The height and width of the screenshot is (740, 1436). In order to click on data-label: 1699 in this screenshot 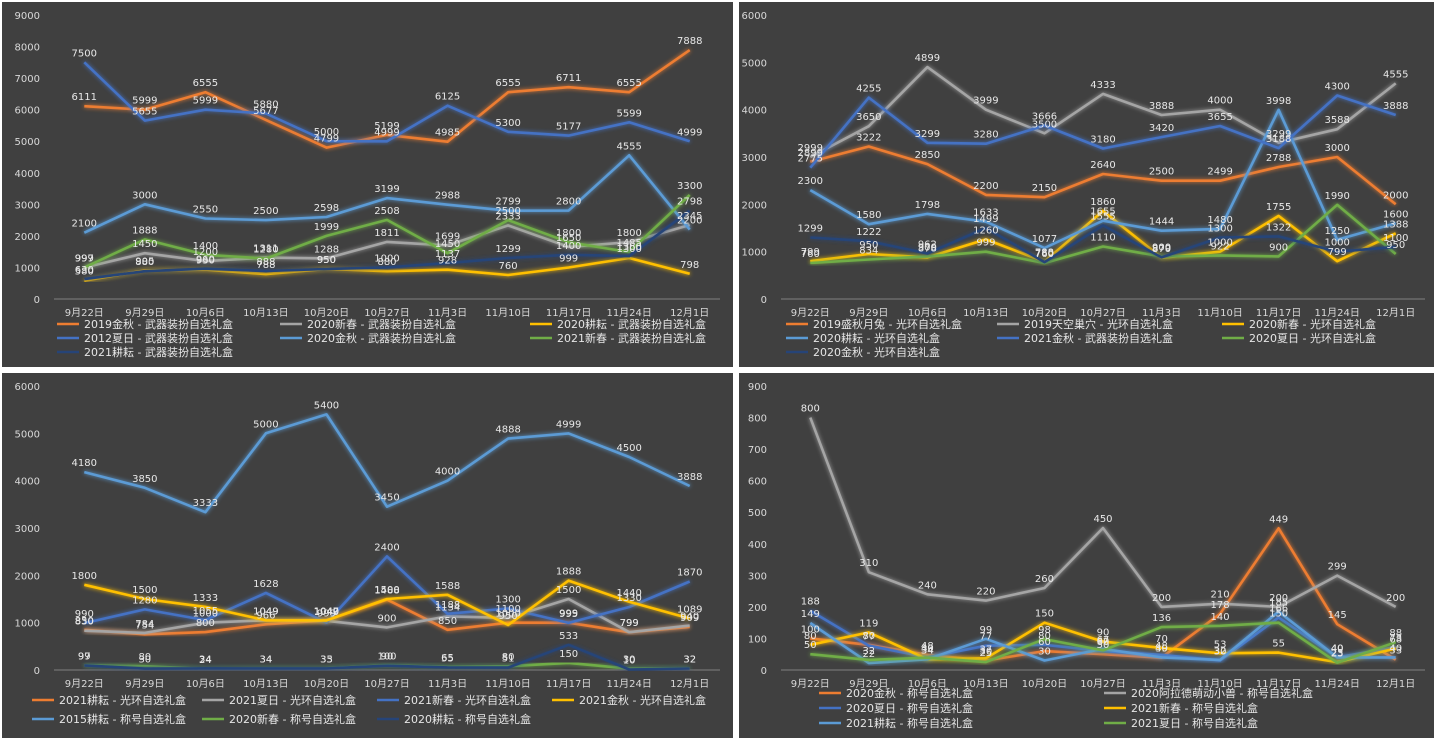, I will do `click(447, 236)`.